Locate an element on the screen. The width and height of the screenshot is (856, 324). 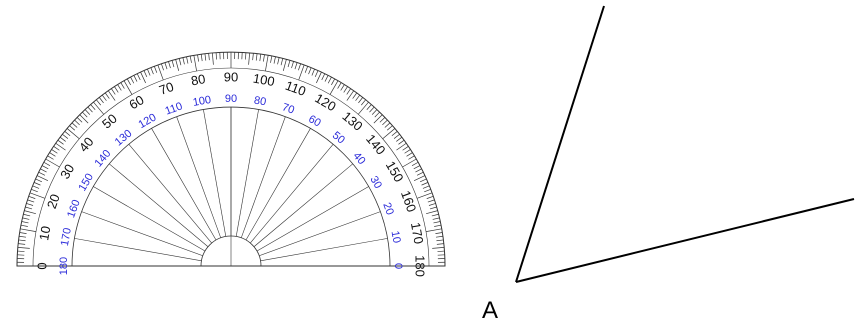
outer-scale-label: 40 is located at coordinates (86, 144).